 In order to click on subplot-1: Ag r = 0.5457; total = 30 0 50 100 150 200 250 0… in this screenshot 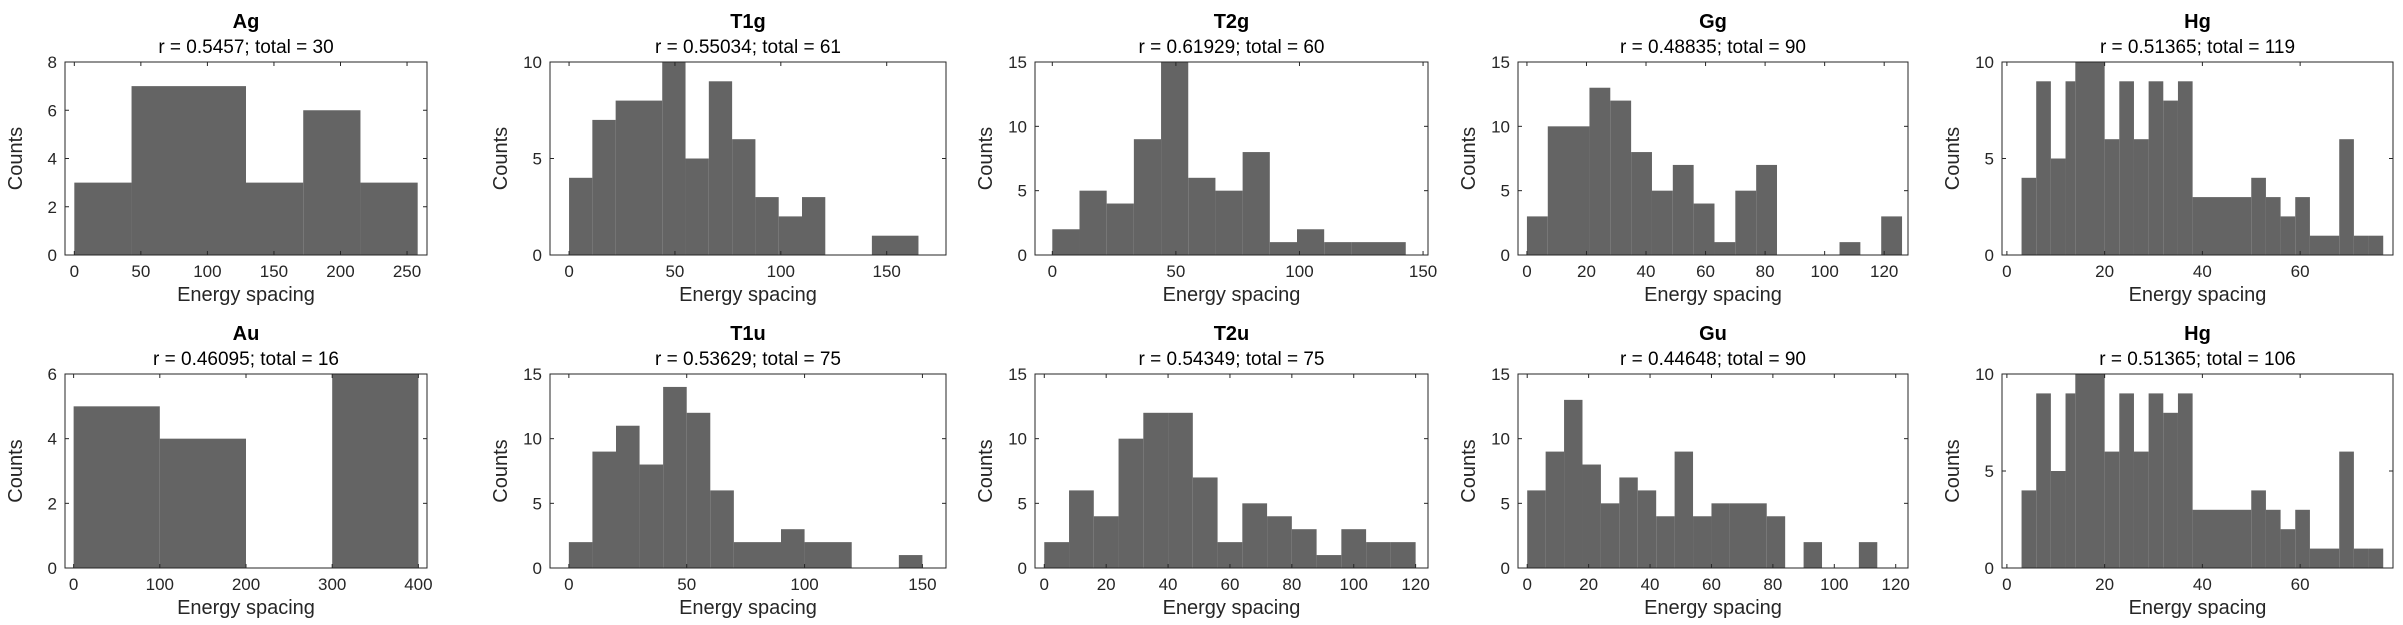, I will do `click(216, 158)`.